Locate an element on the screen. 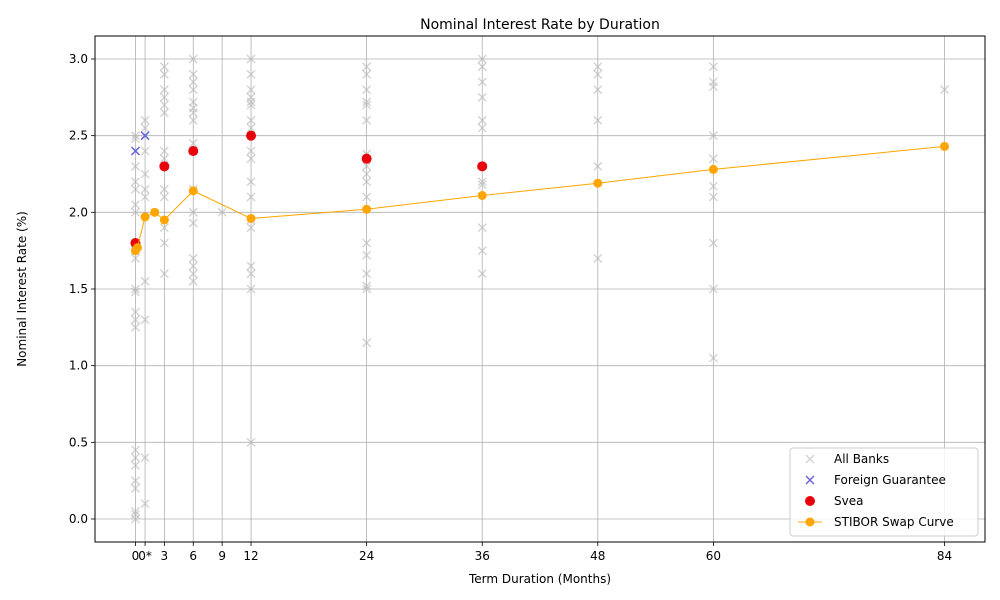 The image size is (1000, 600). legend-marker-foreign-guarantee is located at coordinates (810, 480).